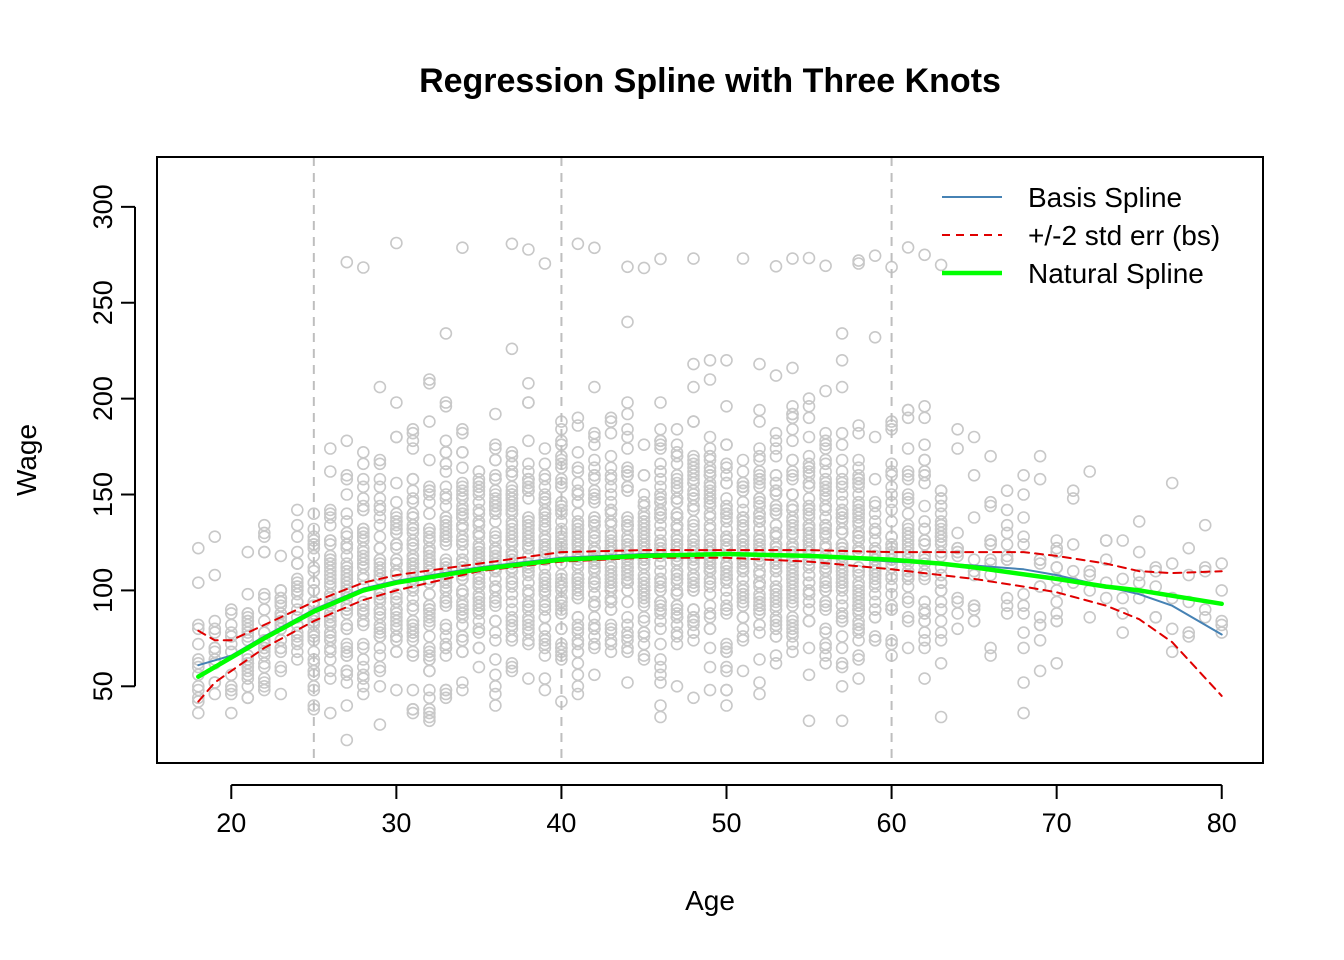  What do you see at coordinates (103, 302) in the screenshot?
I see `y-tick-label: 250` at bounding box center [103, 302].